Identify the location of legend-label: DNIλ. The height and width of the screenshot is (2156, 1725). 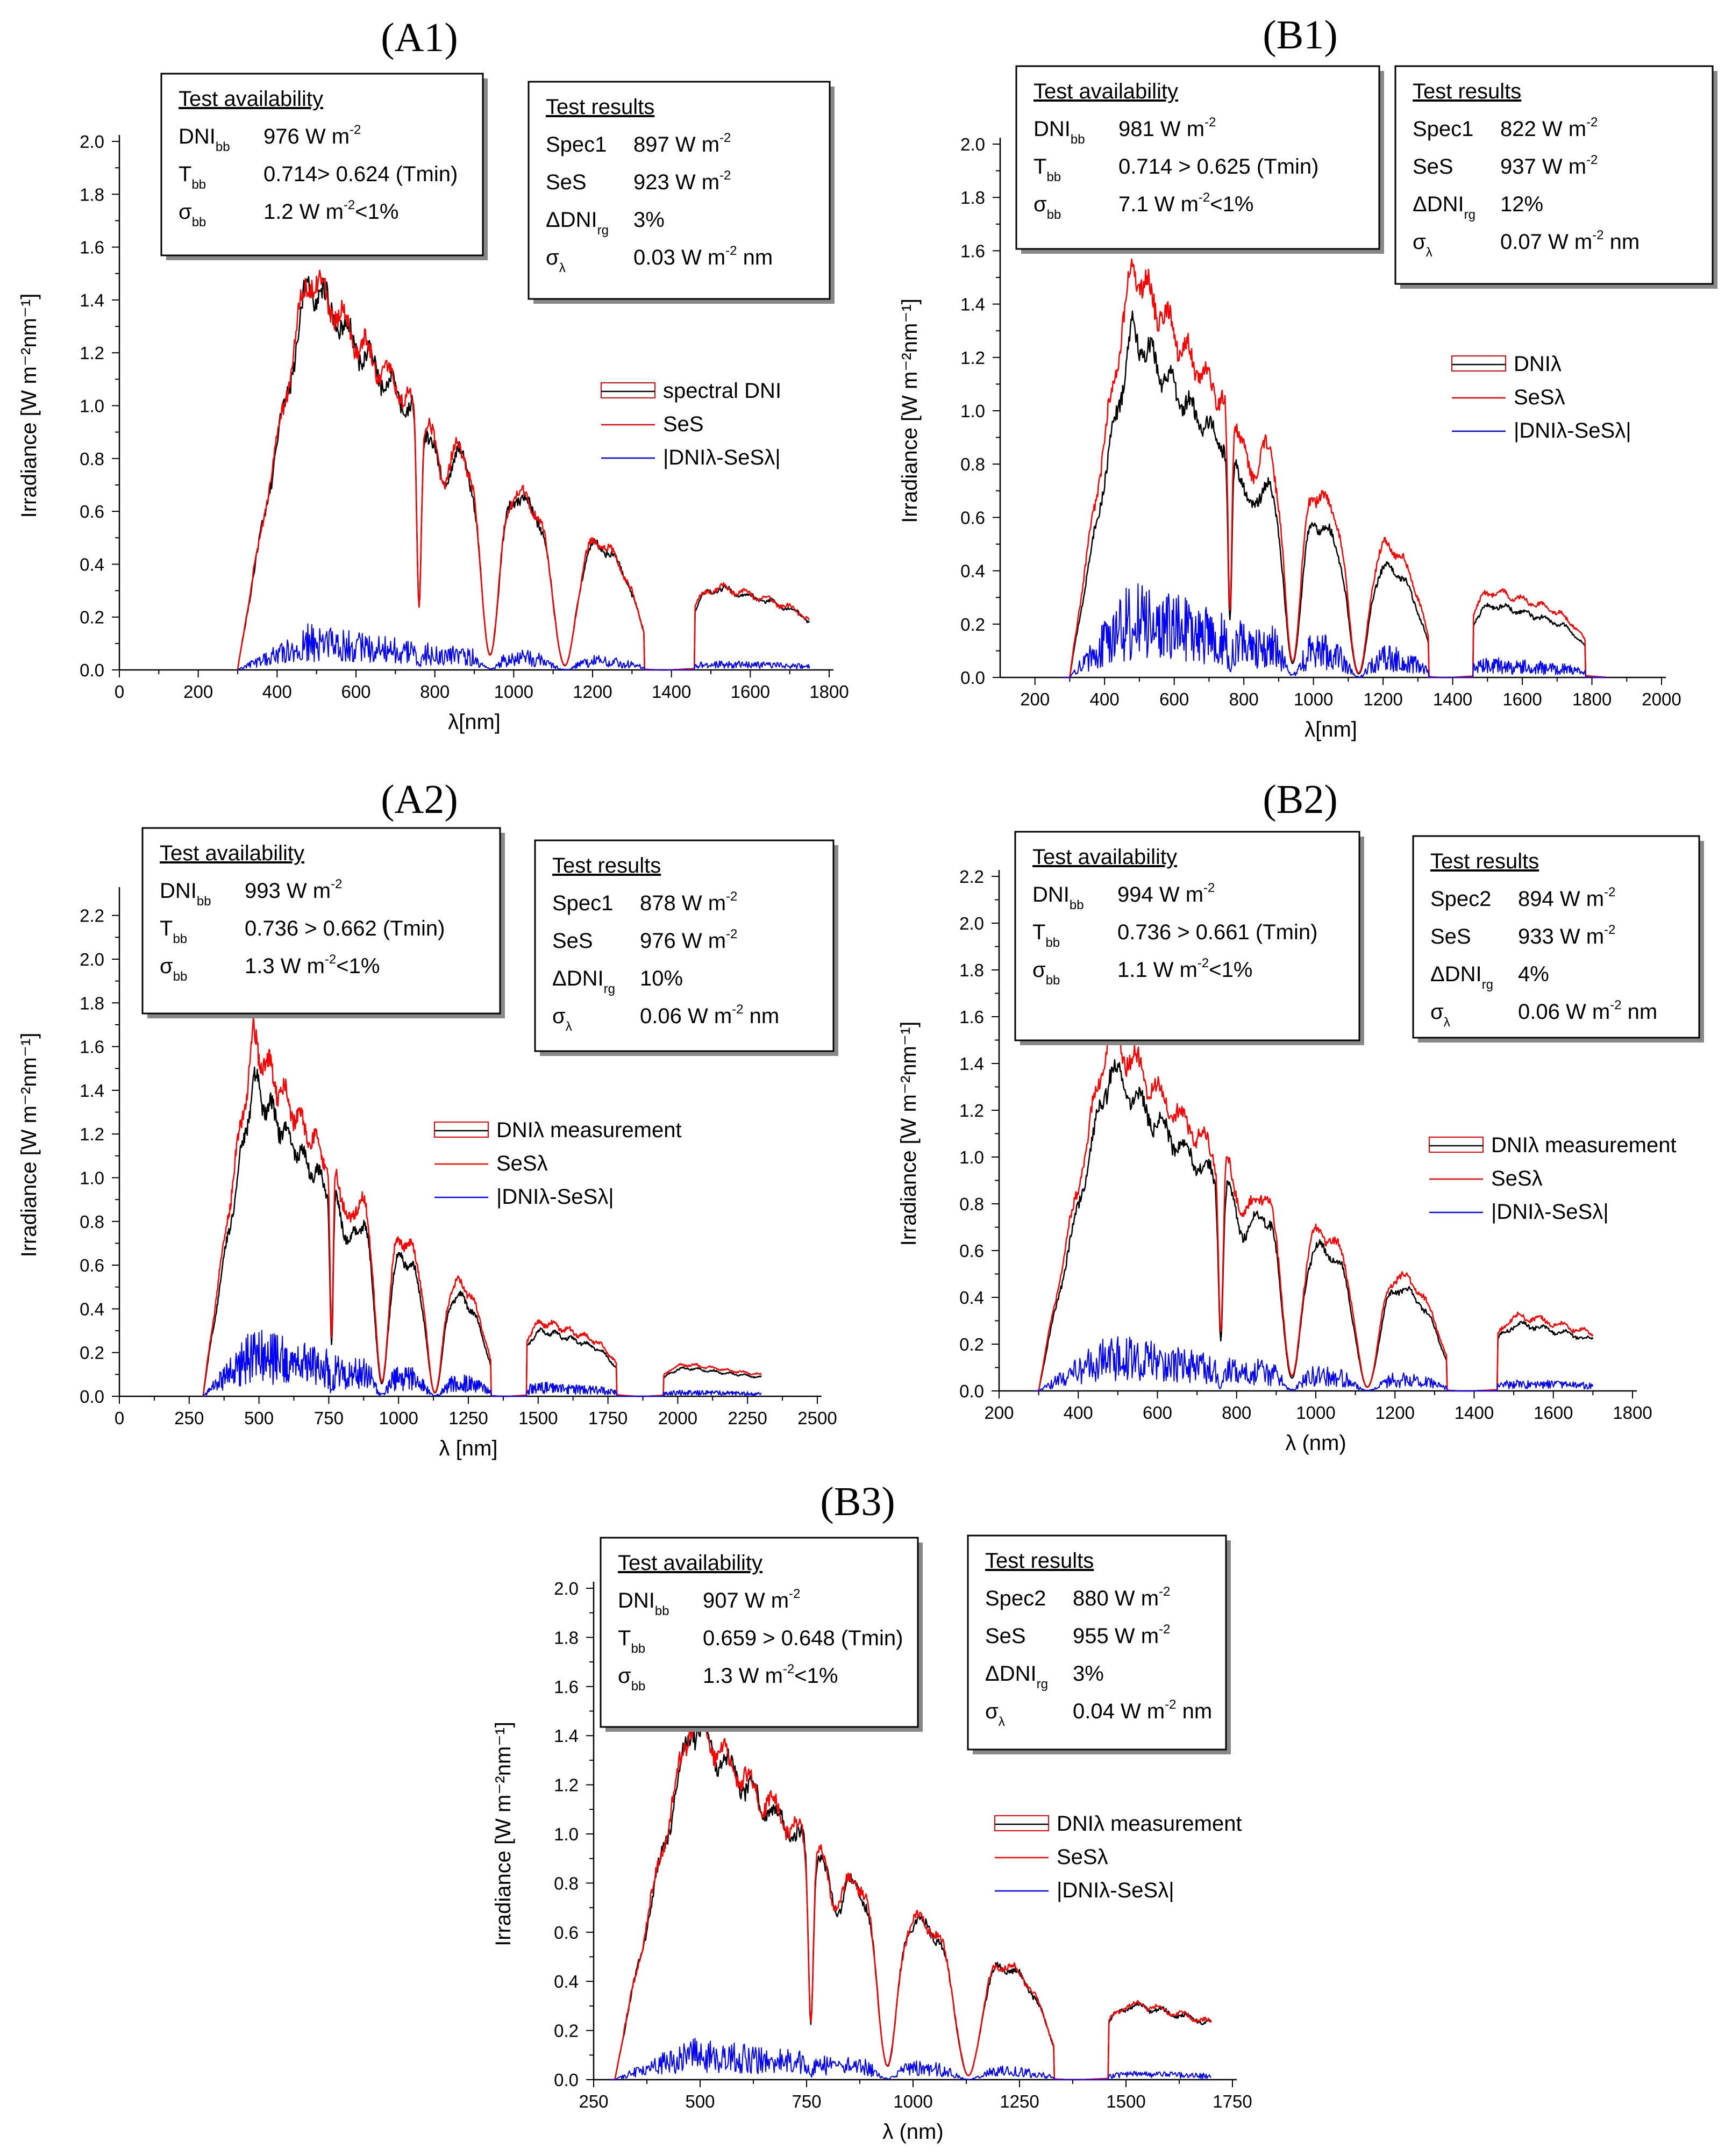
(1538, 364).